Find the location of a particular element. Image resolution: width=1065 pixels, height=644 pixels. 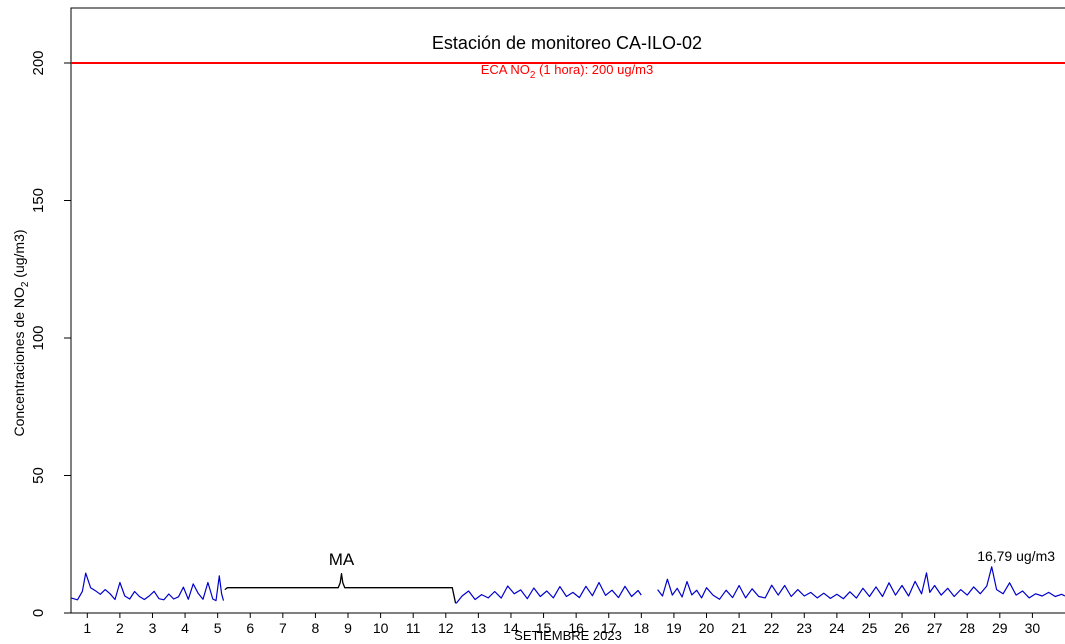

x-tick-label: 25 is located at coordinates (870, 628).